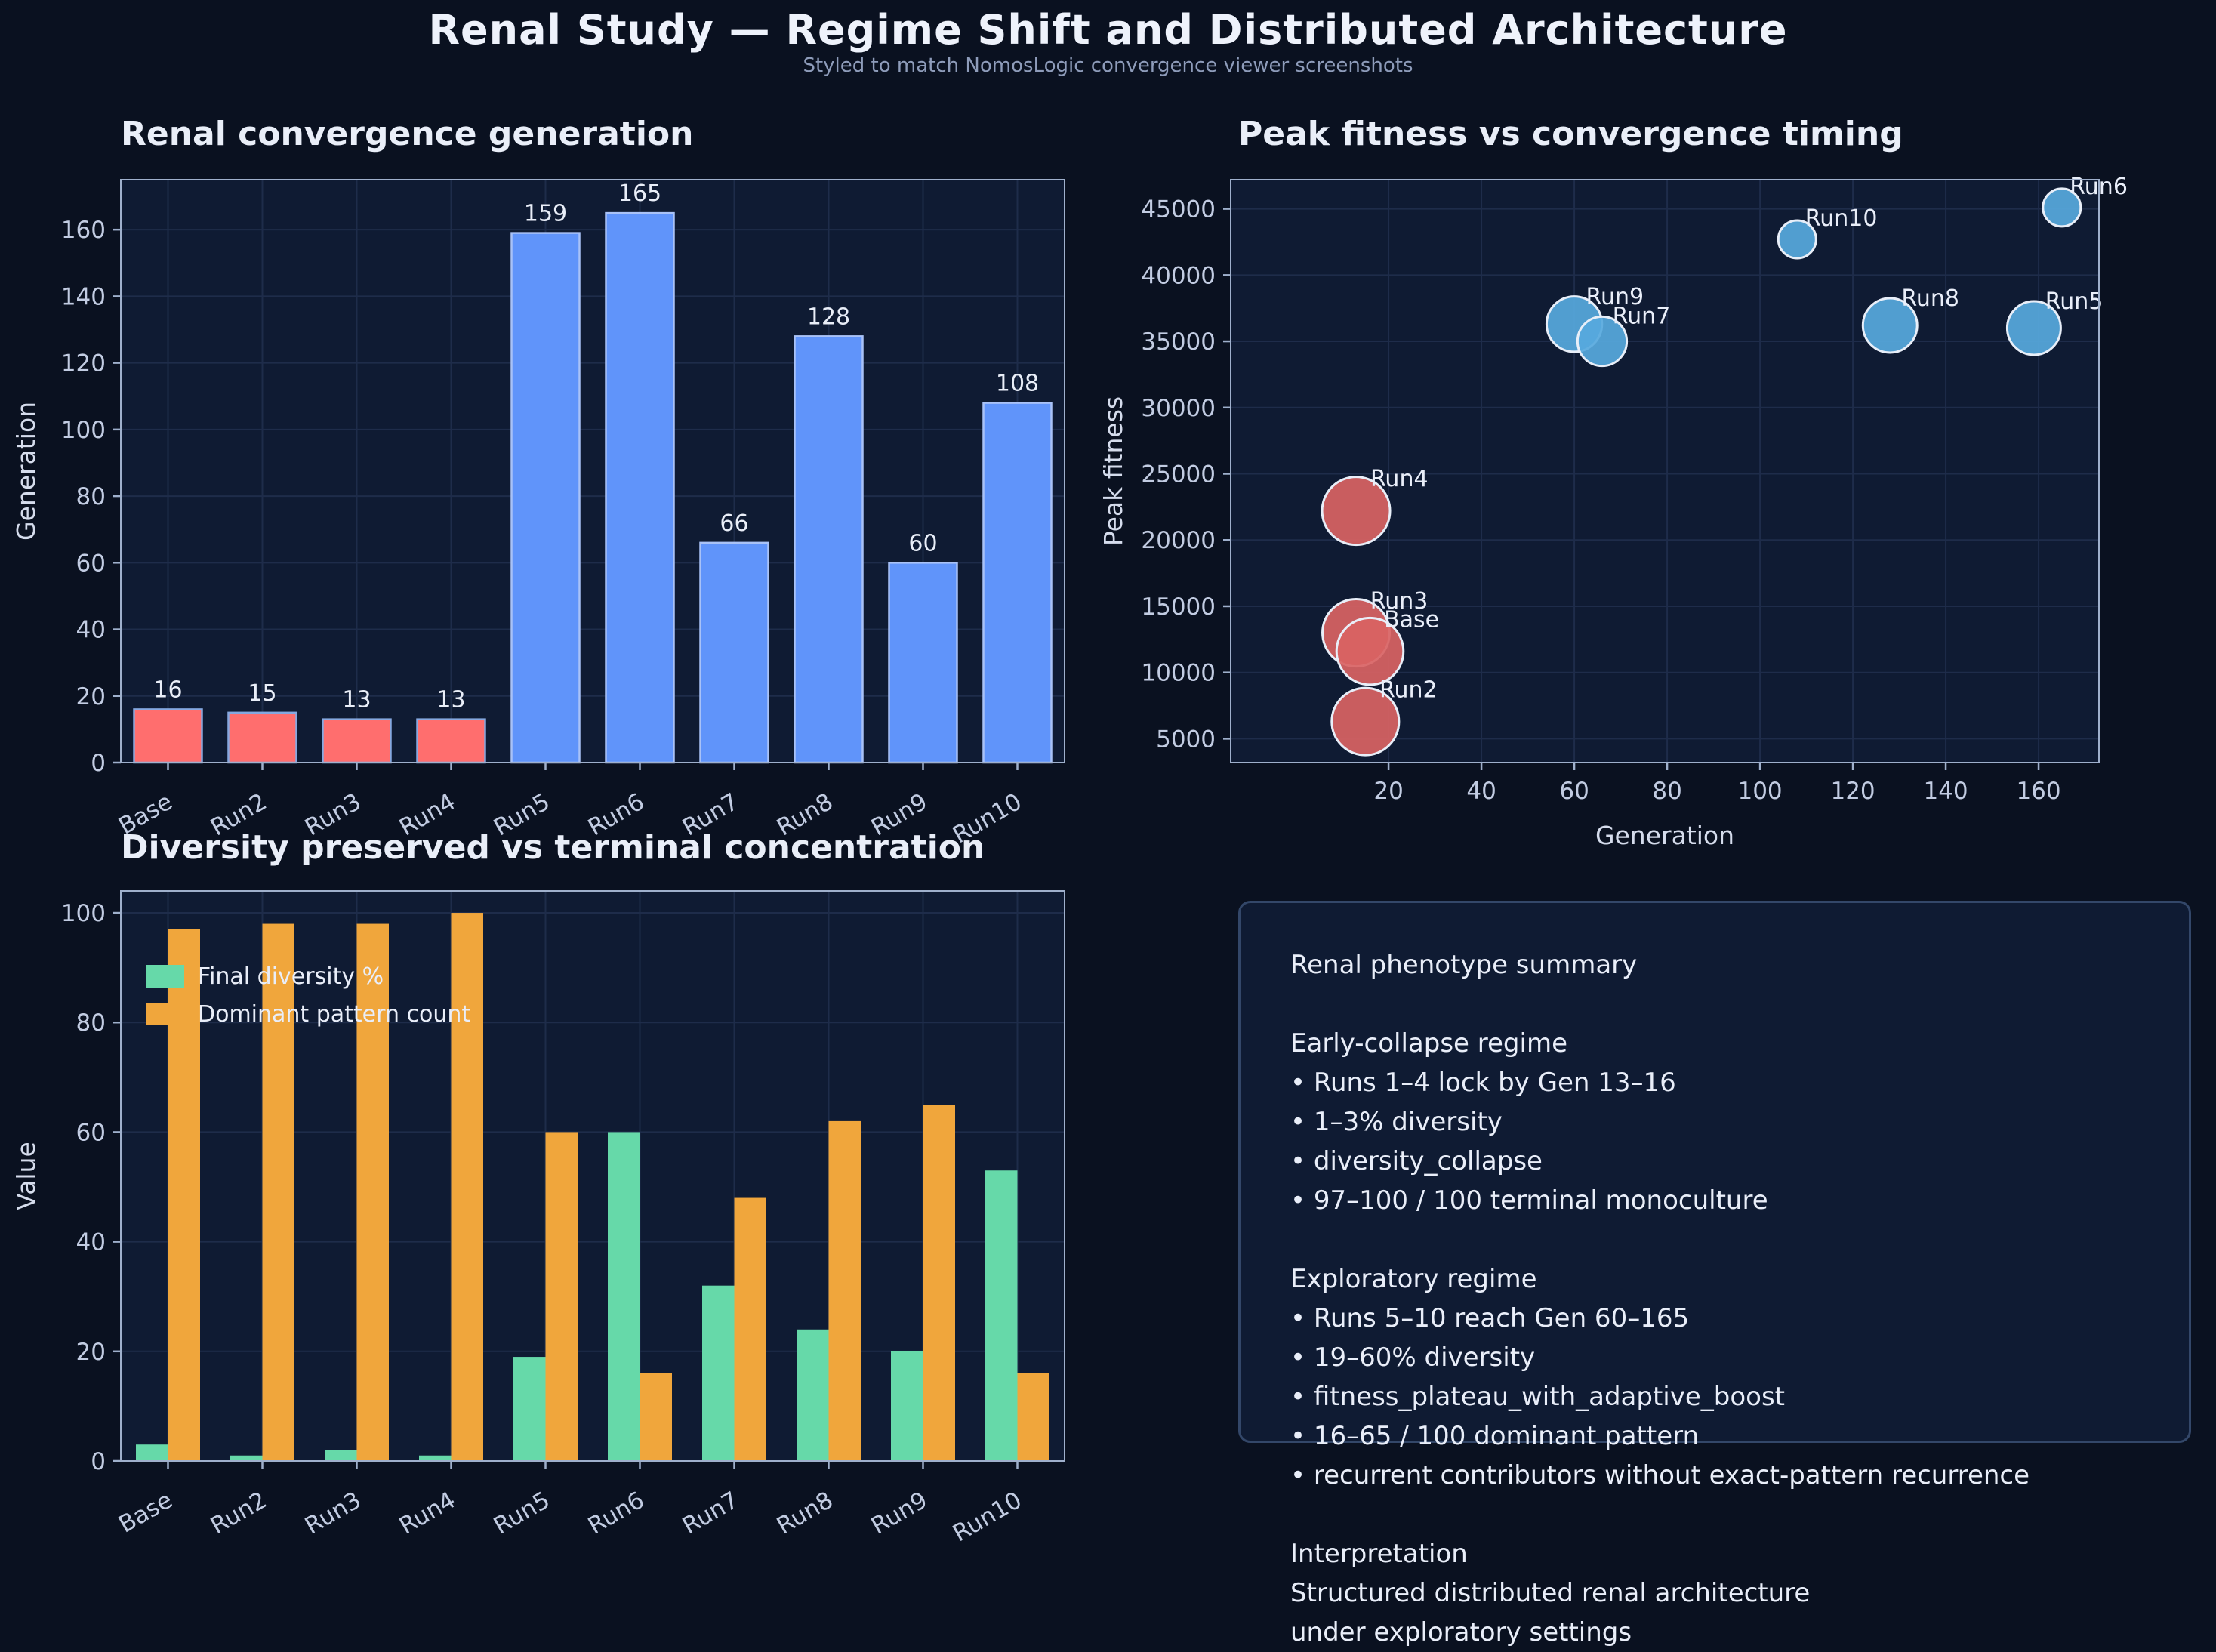 The height and width of the screenshot is (1652, 2216). Describe the element at coordinates (828, 317) in the screenshot. I see `bar-value-label: 128` at that location.